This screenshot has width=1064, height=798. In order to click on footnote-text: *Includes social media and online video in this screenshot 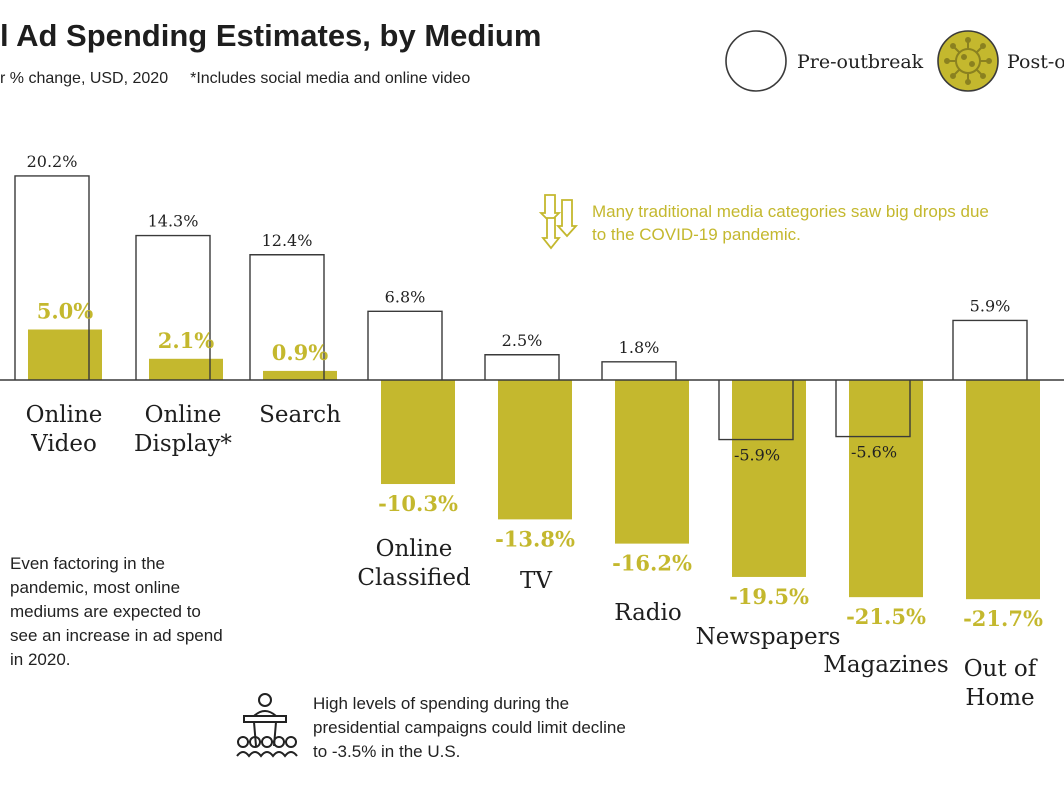, I will do `click(330, 78)`.